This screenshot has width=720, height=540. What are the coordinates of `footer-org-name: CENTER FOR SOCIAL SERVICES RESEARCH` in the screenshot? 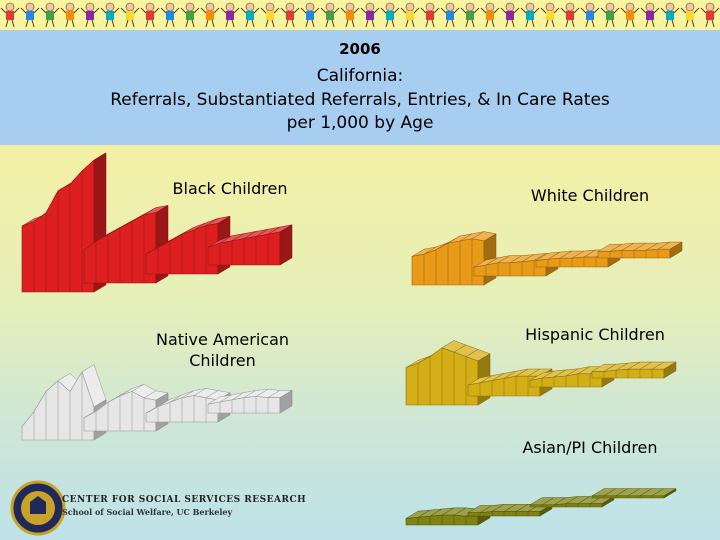 It's located at (184, 500).